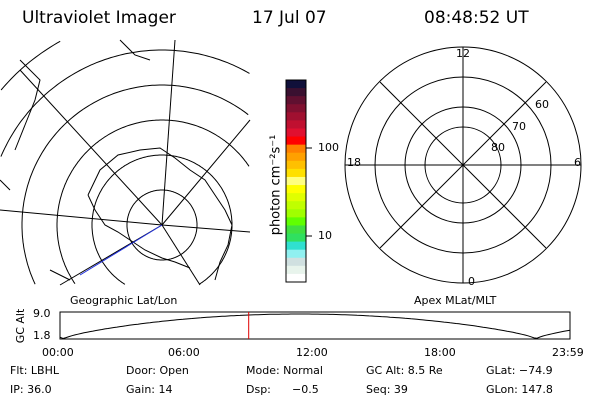 The width and height of the screenshot is (600, 400). I want to click on xtick-2: 12:00, so click(312, 352).